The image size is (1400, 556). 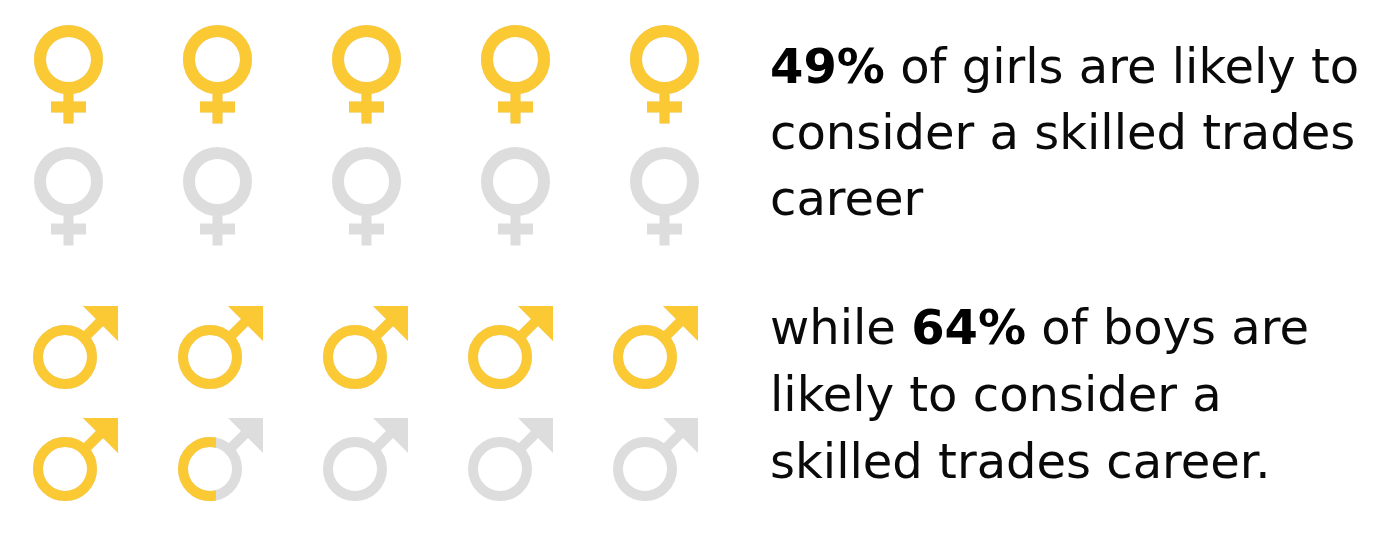 What do you see at coordinates (969, 327) in the screenshot?
I see `data-label: 64%` at bounding box center [969, 327].